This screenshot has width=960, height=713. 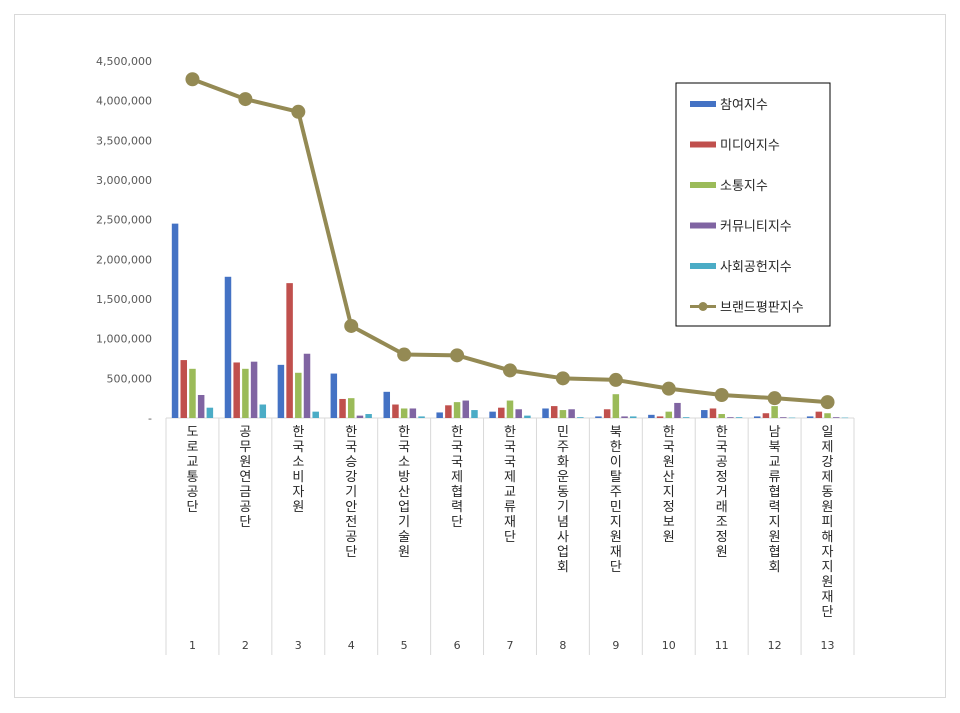 What do you see at coordinates (669, 645) in the screenshot?
I see `category-number: 10` at bounding box center [669, 645].